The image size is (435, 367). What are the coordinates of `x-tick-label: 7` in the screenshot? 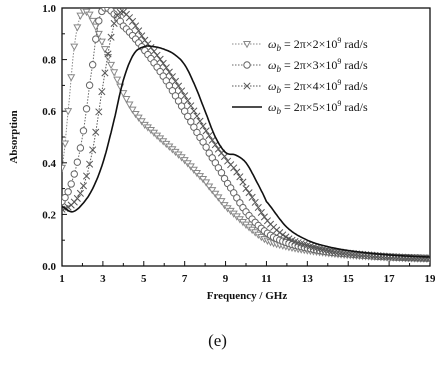 It's located at (185, 279).